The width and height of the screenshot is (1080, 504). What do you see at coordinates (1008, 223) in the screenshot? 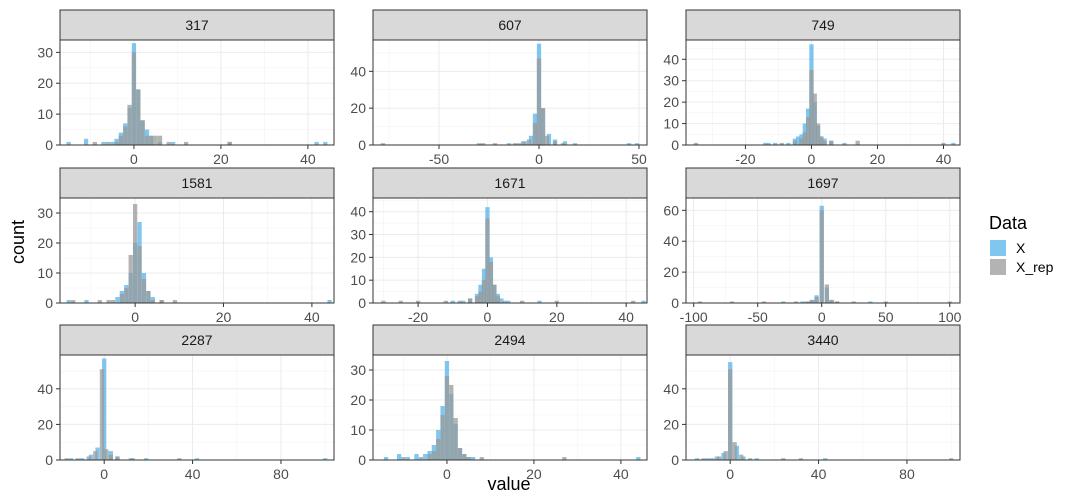
I see `legend-title: Data` at bounding box center [1008, 223].